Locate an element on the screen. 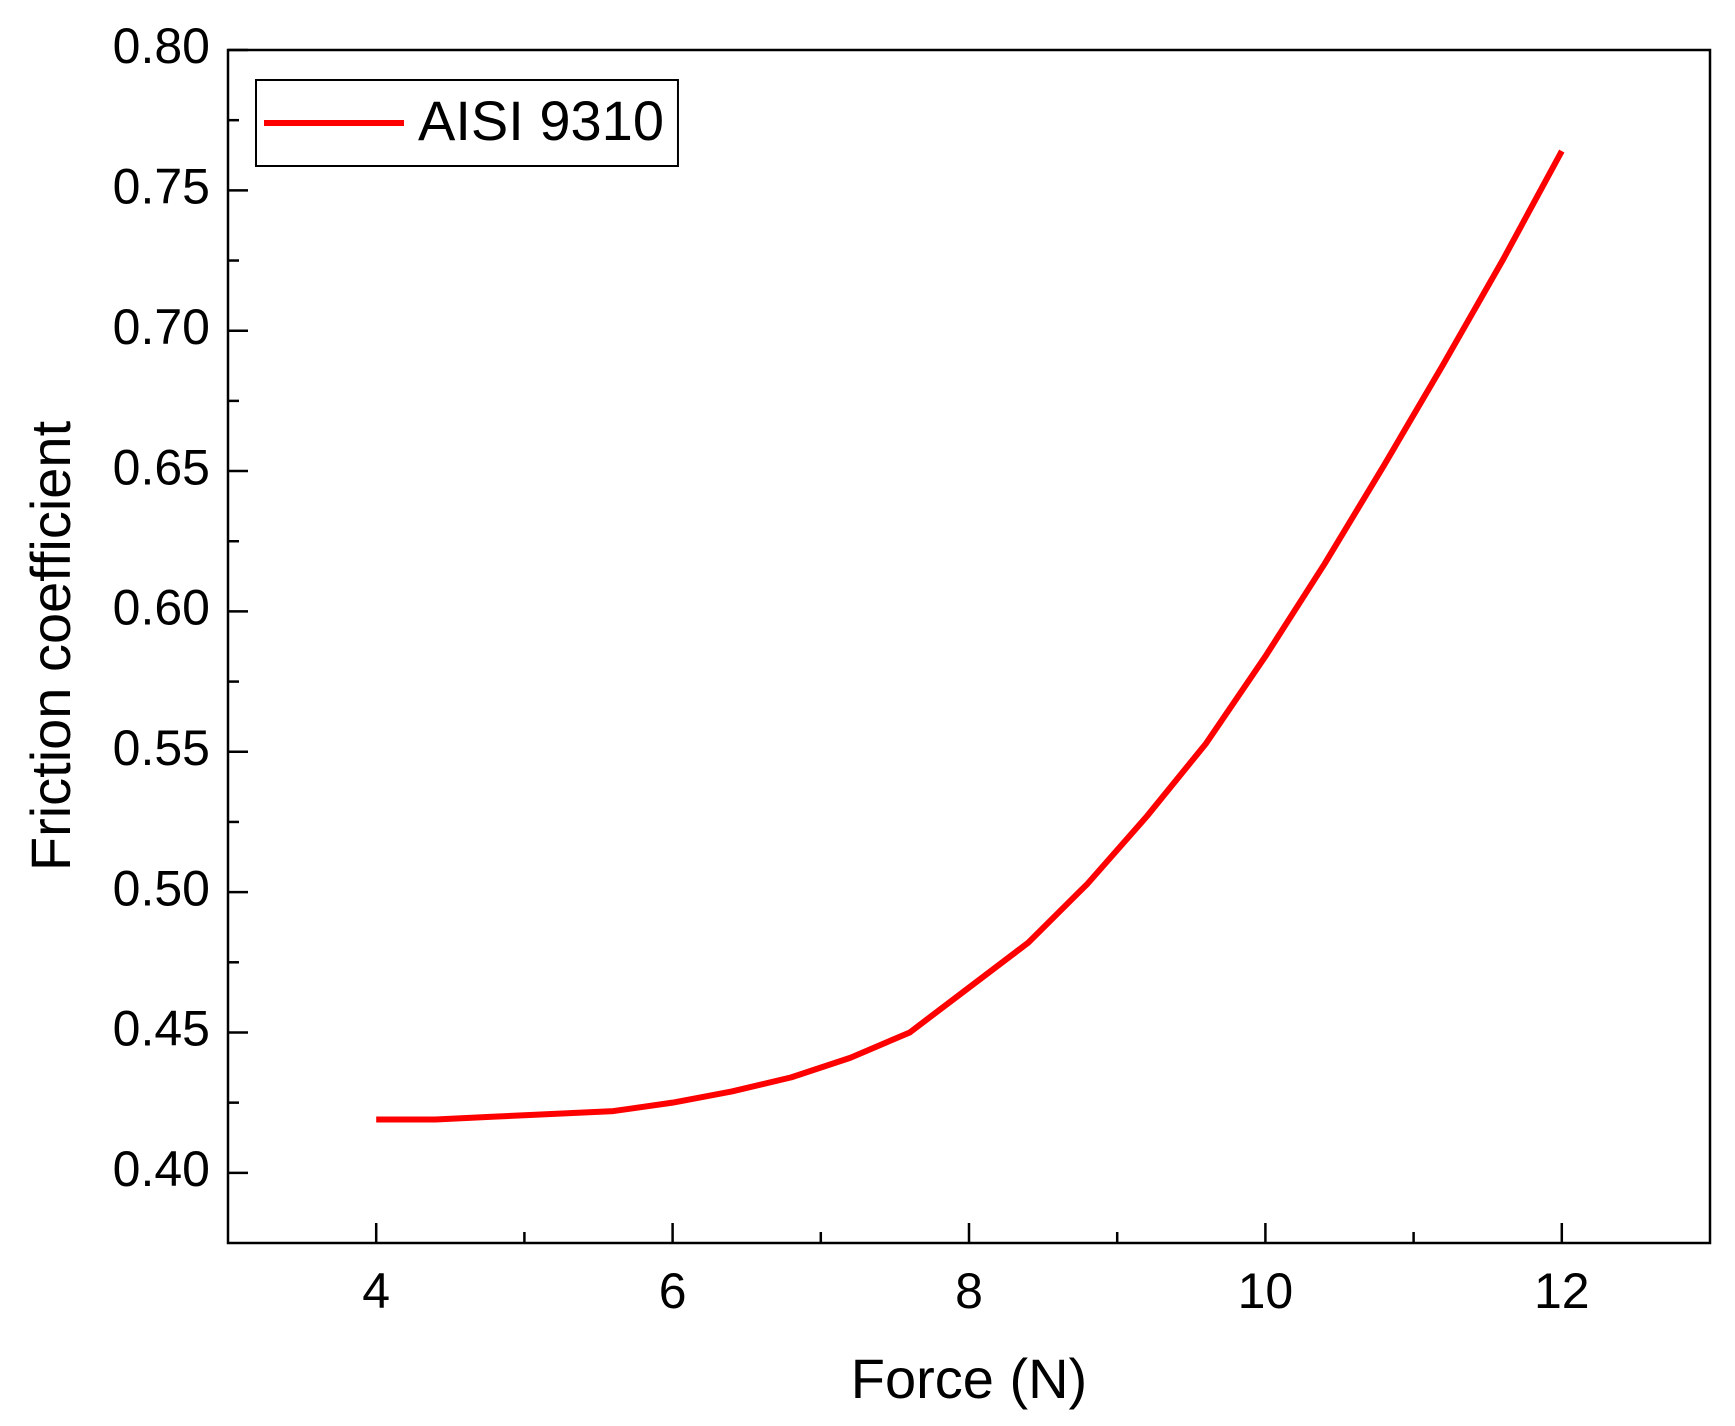 This screenshot has width=1735, height=1426. x-tick-label: 4 is located at coordinates (376, 1291).